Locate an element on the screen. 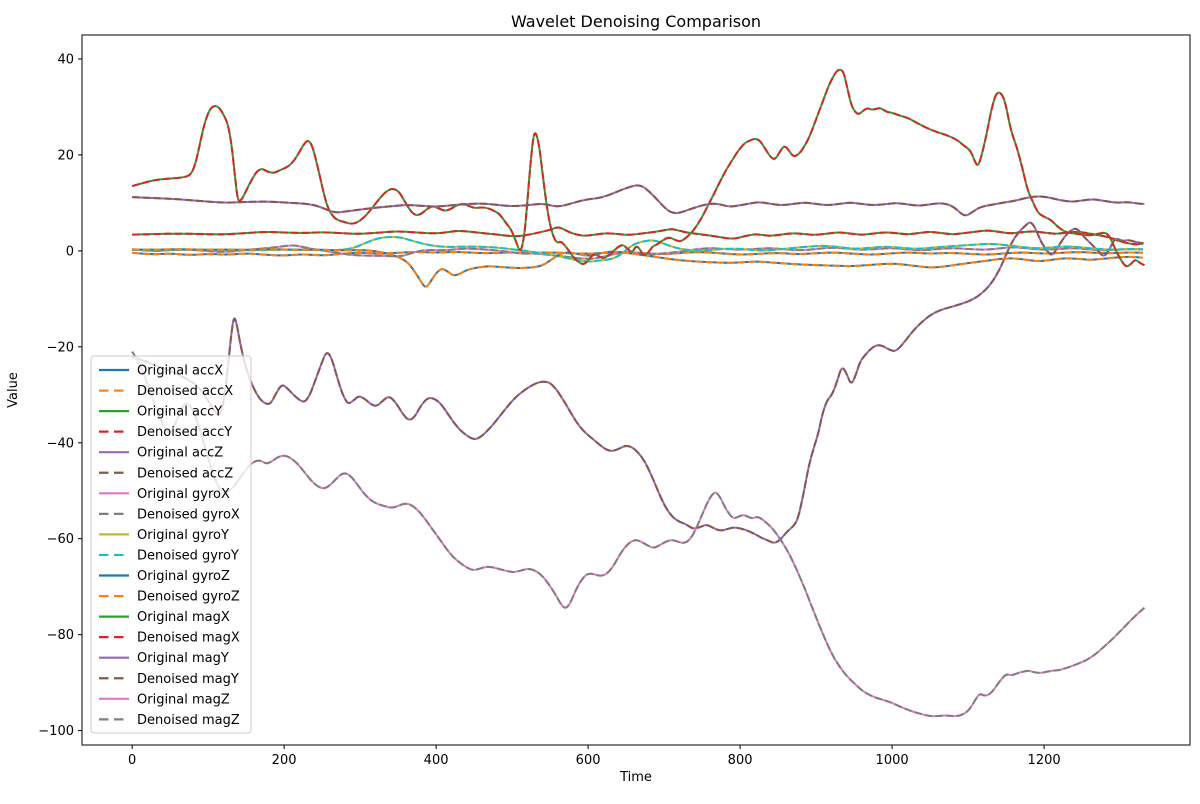  legend-item: Original accZ is located at coordinates (161, 453).